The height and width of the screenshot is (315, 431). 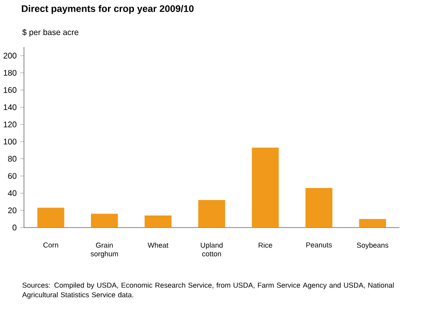 What do you see at coordinates (108, 9) in the screenshot?
I see `chart-title: Direct payments for crop year 2009/10` at bounding box center [108, 9].